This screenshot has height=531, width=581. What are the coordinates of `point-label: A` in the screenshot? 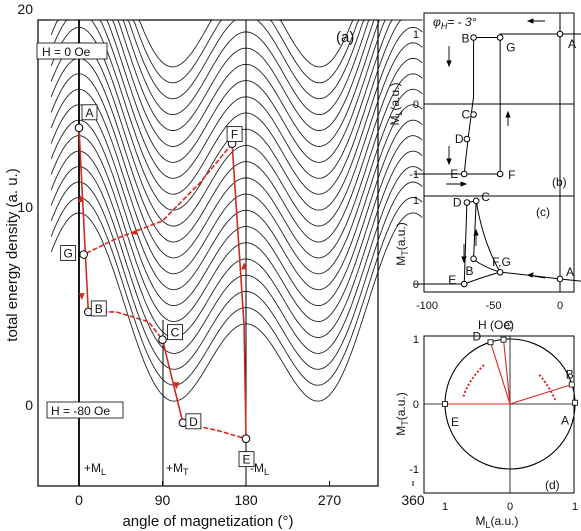 It's located at (89, 113).